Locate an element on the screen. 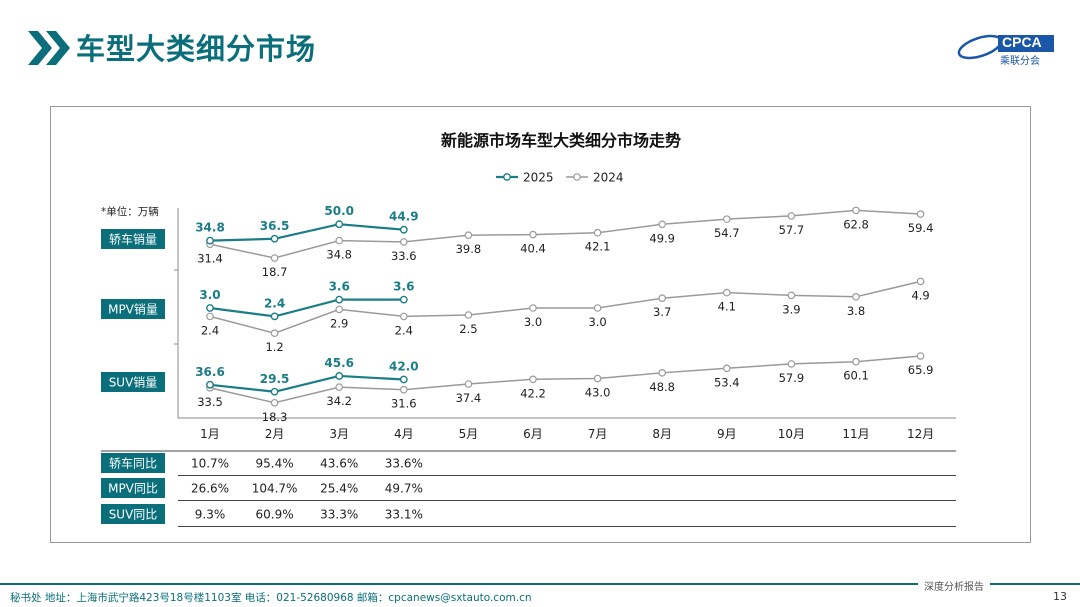 This screenshot has width=1080, height=607. cpca-logo is located at coordinates (1005, 47).